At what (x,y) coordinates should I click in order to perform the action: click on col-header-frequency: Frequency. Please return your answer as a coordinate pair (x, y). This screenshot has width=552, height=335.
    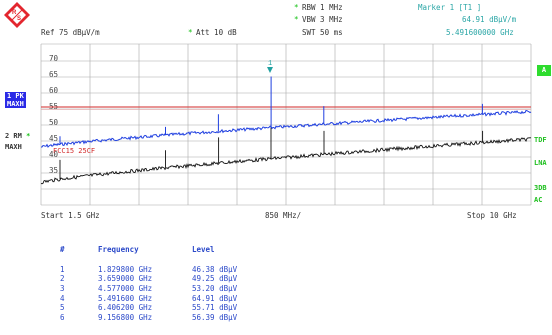
    Looking at the image, I should click on (118, 249).